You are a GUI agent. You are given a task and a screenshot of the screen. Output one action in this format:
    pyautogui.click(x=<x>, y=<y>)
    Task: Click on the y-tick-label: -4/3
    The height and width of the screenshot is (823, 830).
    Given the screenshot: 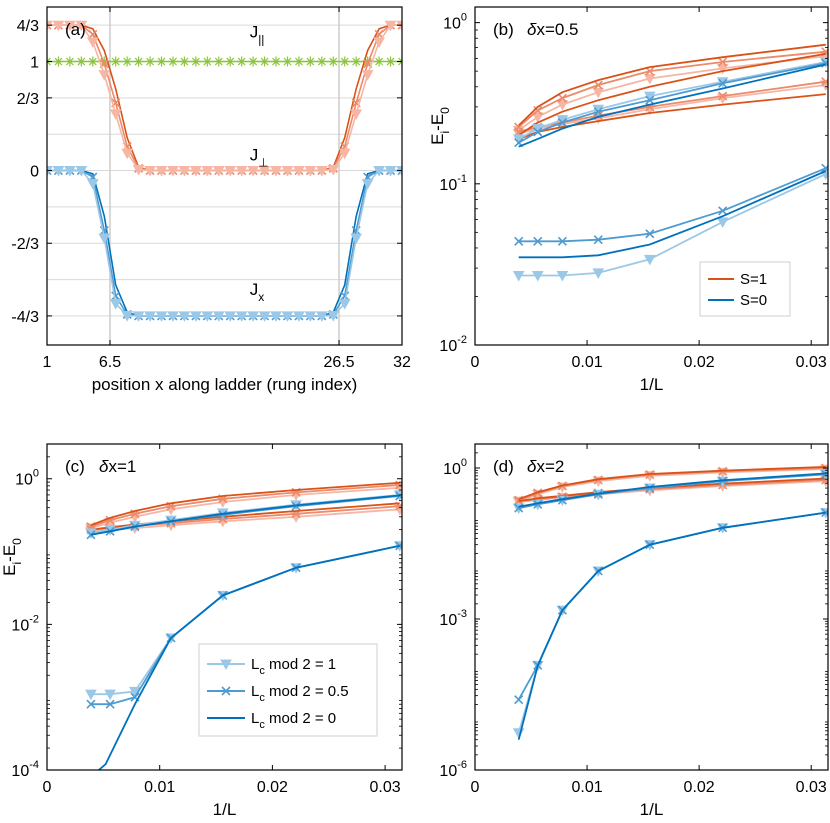 What is the action you would take?
    pyautogui.click(x=25, y=317)
    